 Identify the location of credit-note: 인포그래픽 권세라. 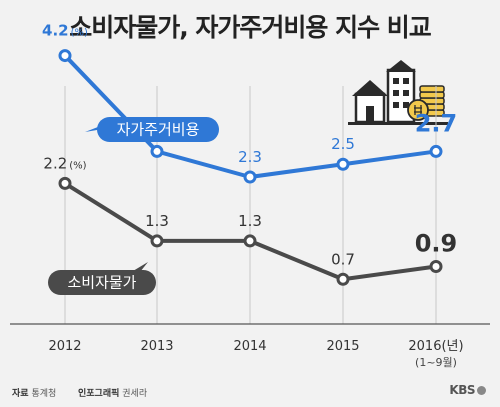
(112, 392).